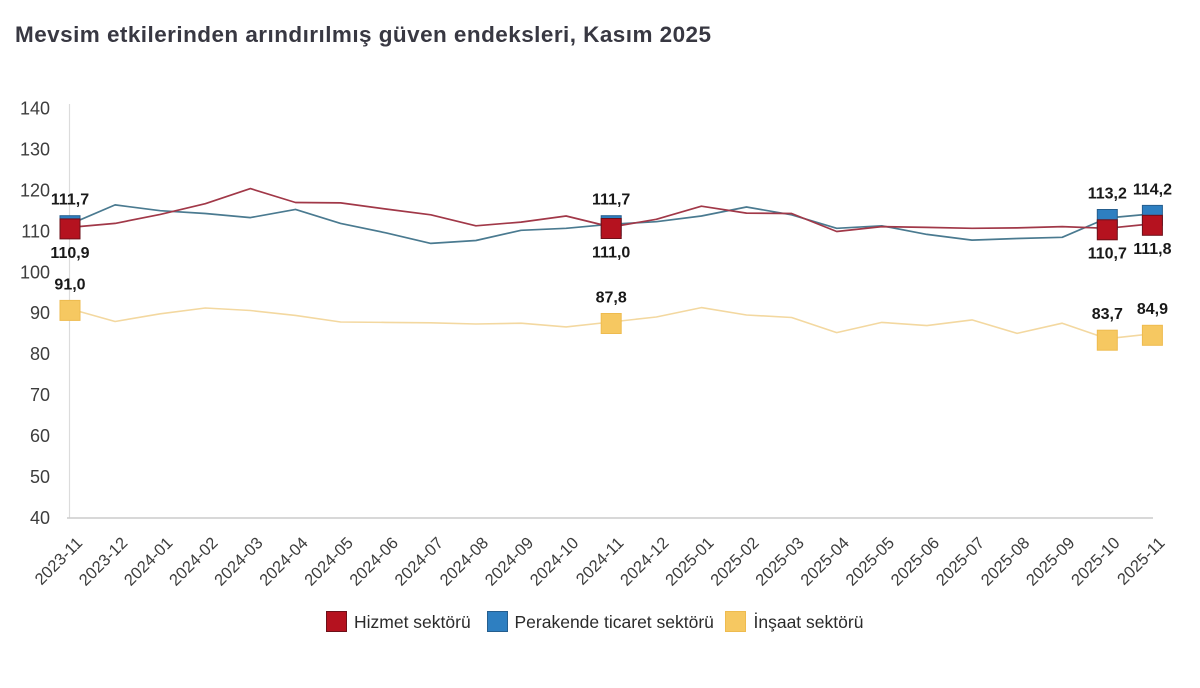 This screenshot has height=688, width=1200. Describe the element at coordinates (40, 477) in the screenshot. I see `svg-text: 50` at that location.